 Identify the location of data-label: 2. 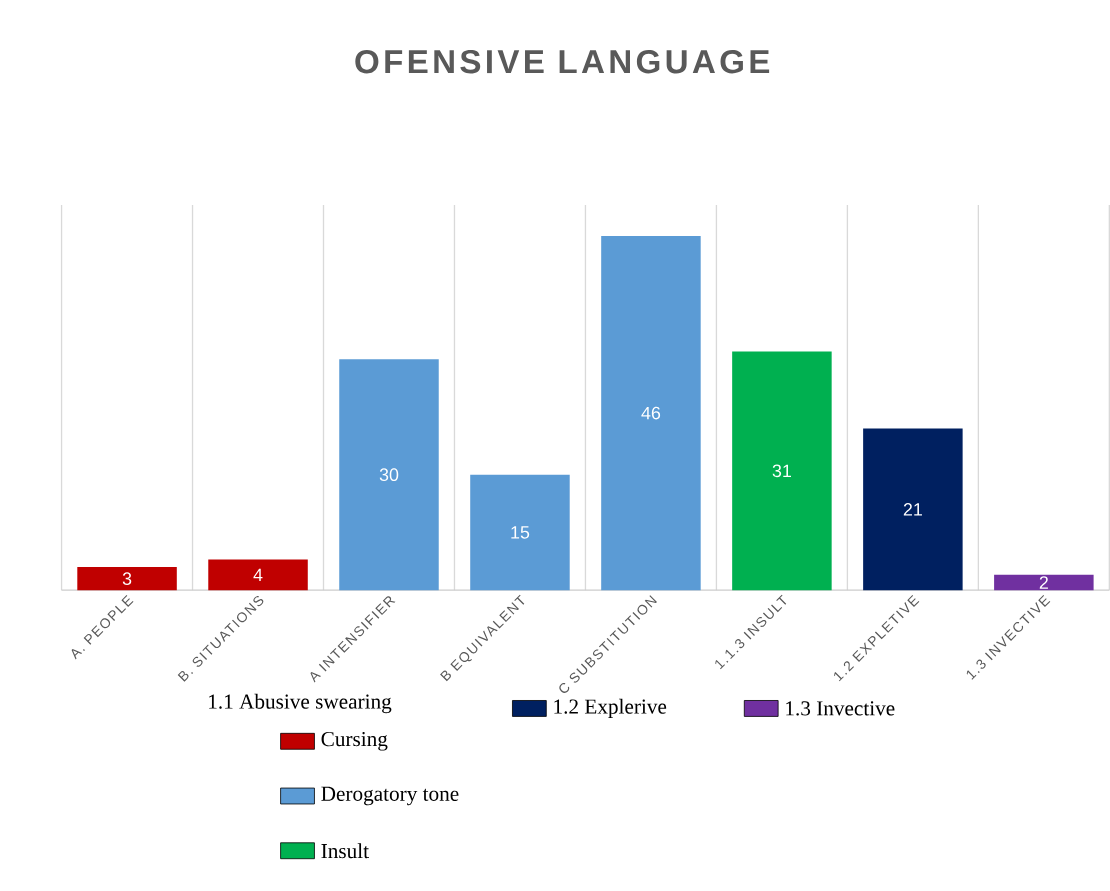
(1043, 582).